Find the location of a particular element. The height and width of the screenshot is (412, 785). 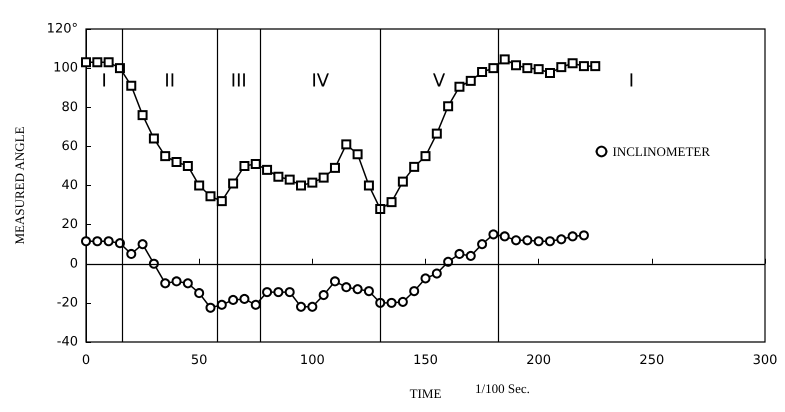

y-tick-label: -40 is located at coordinates (67, 342).